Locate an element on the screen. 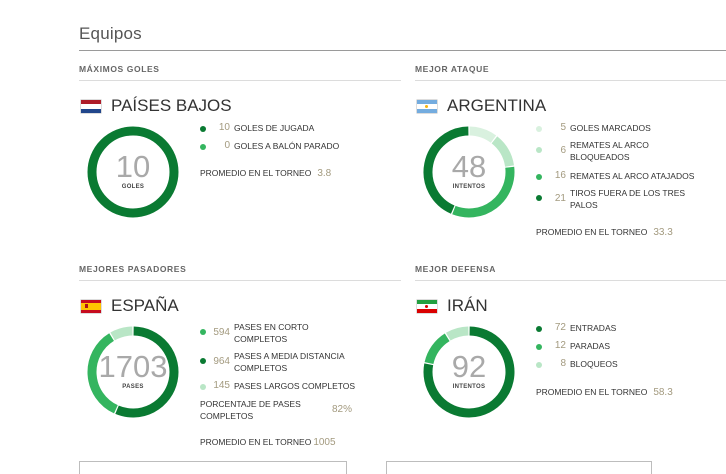 This screenshot has height=474, width=726. panel-label: MEJOR ATAQUE is located at coordinates (452, 69).